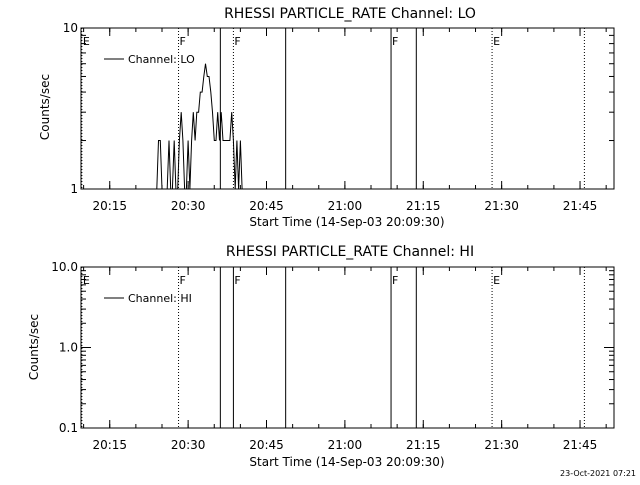 This screenshot has width=640, height=485. Describe the element at coordinates (501, 445) in the screenshot. I see `panel-hi-xtick-label: 21:30` at that location.